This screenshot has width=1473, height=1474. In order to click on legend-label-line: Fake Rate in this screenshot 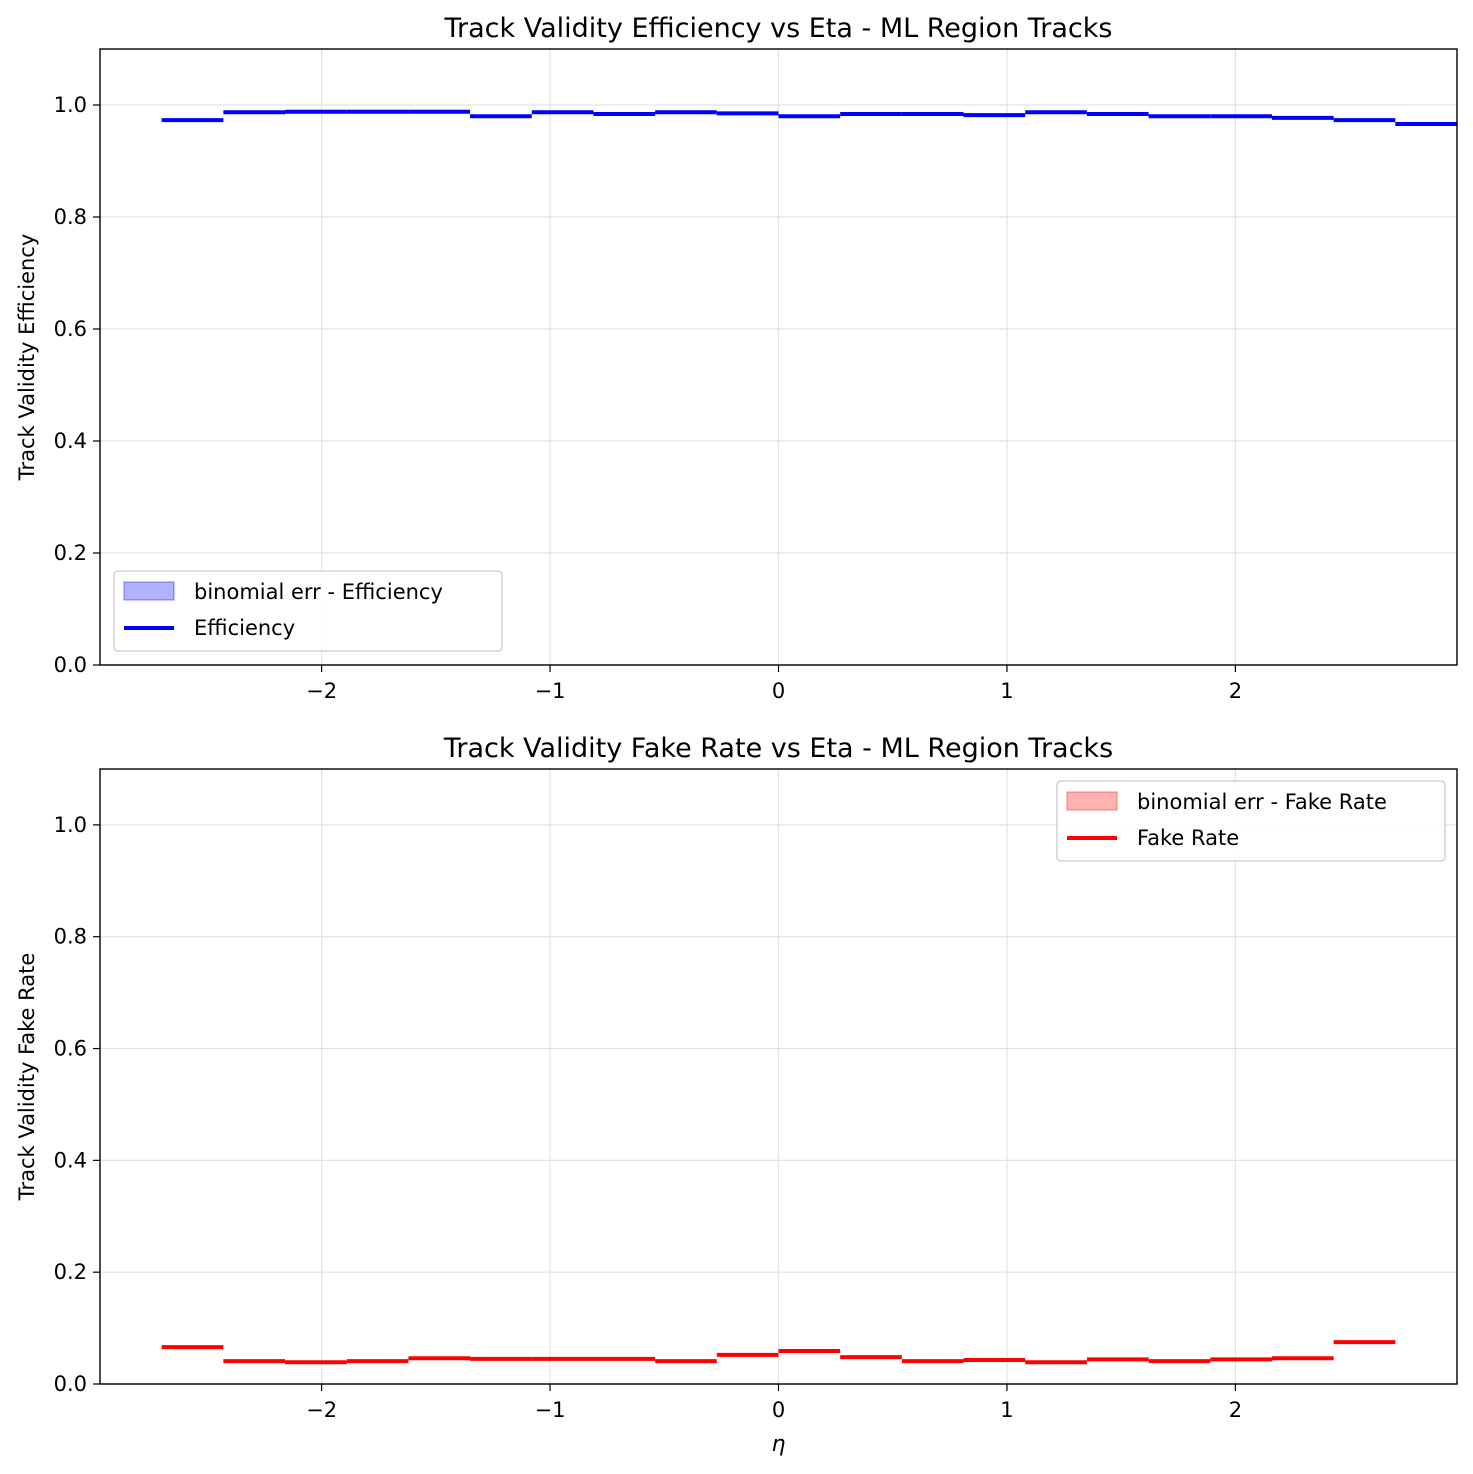, I will do `click(1188, 838)`.